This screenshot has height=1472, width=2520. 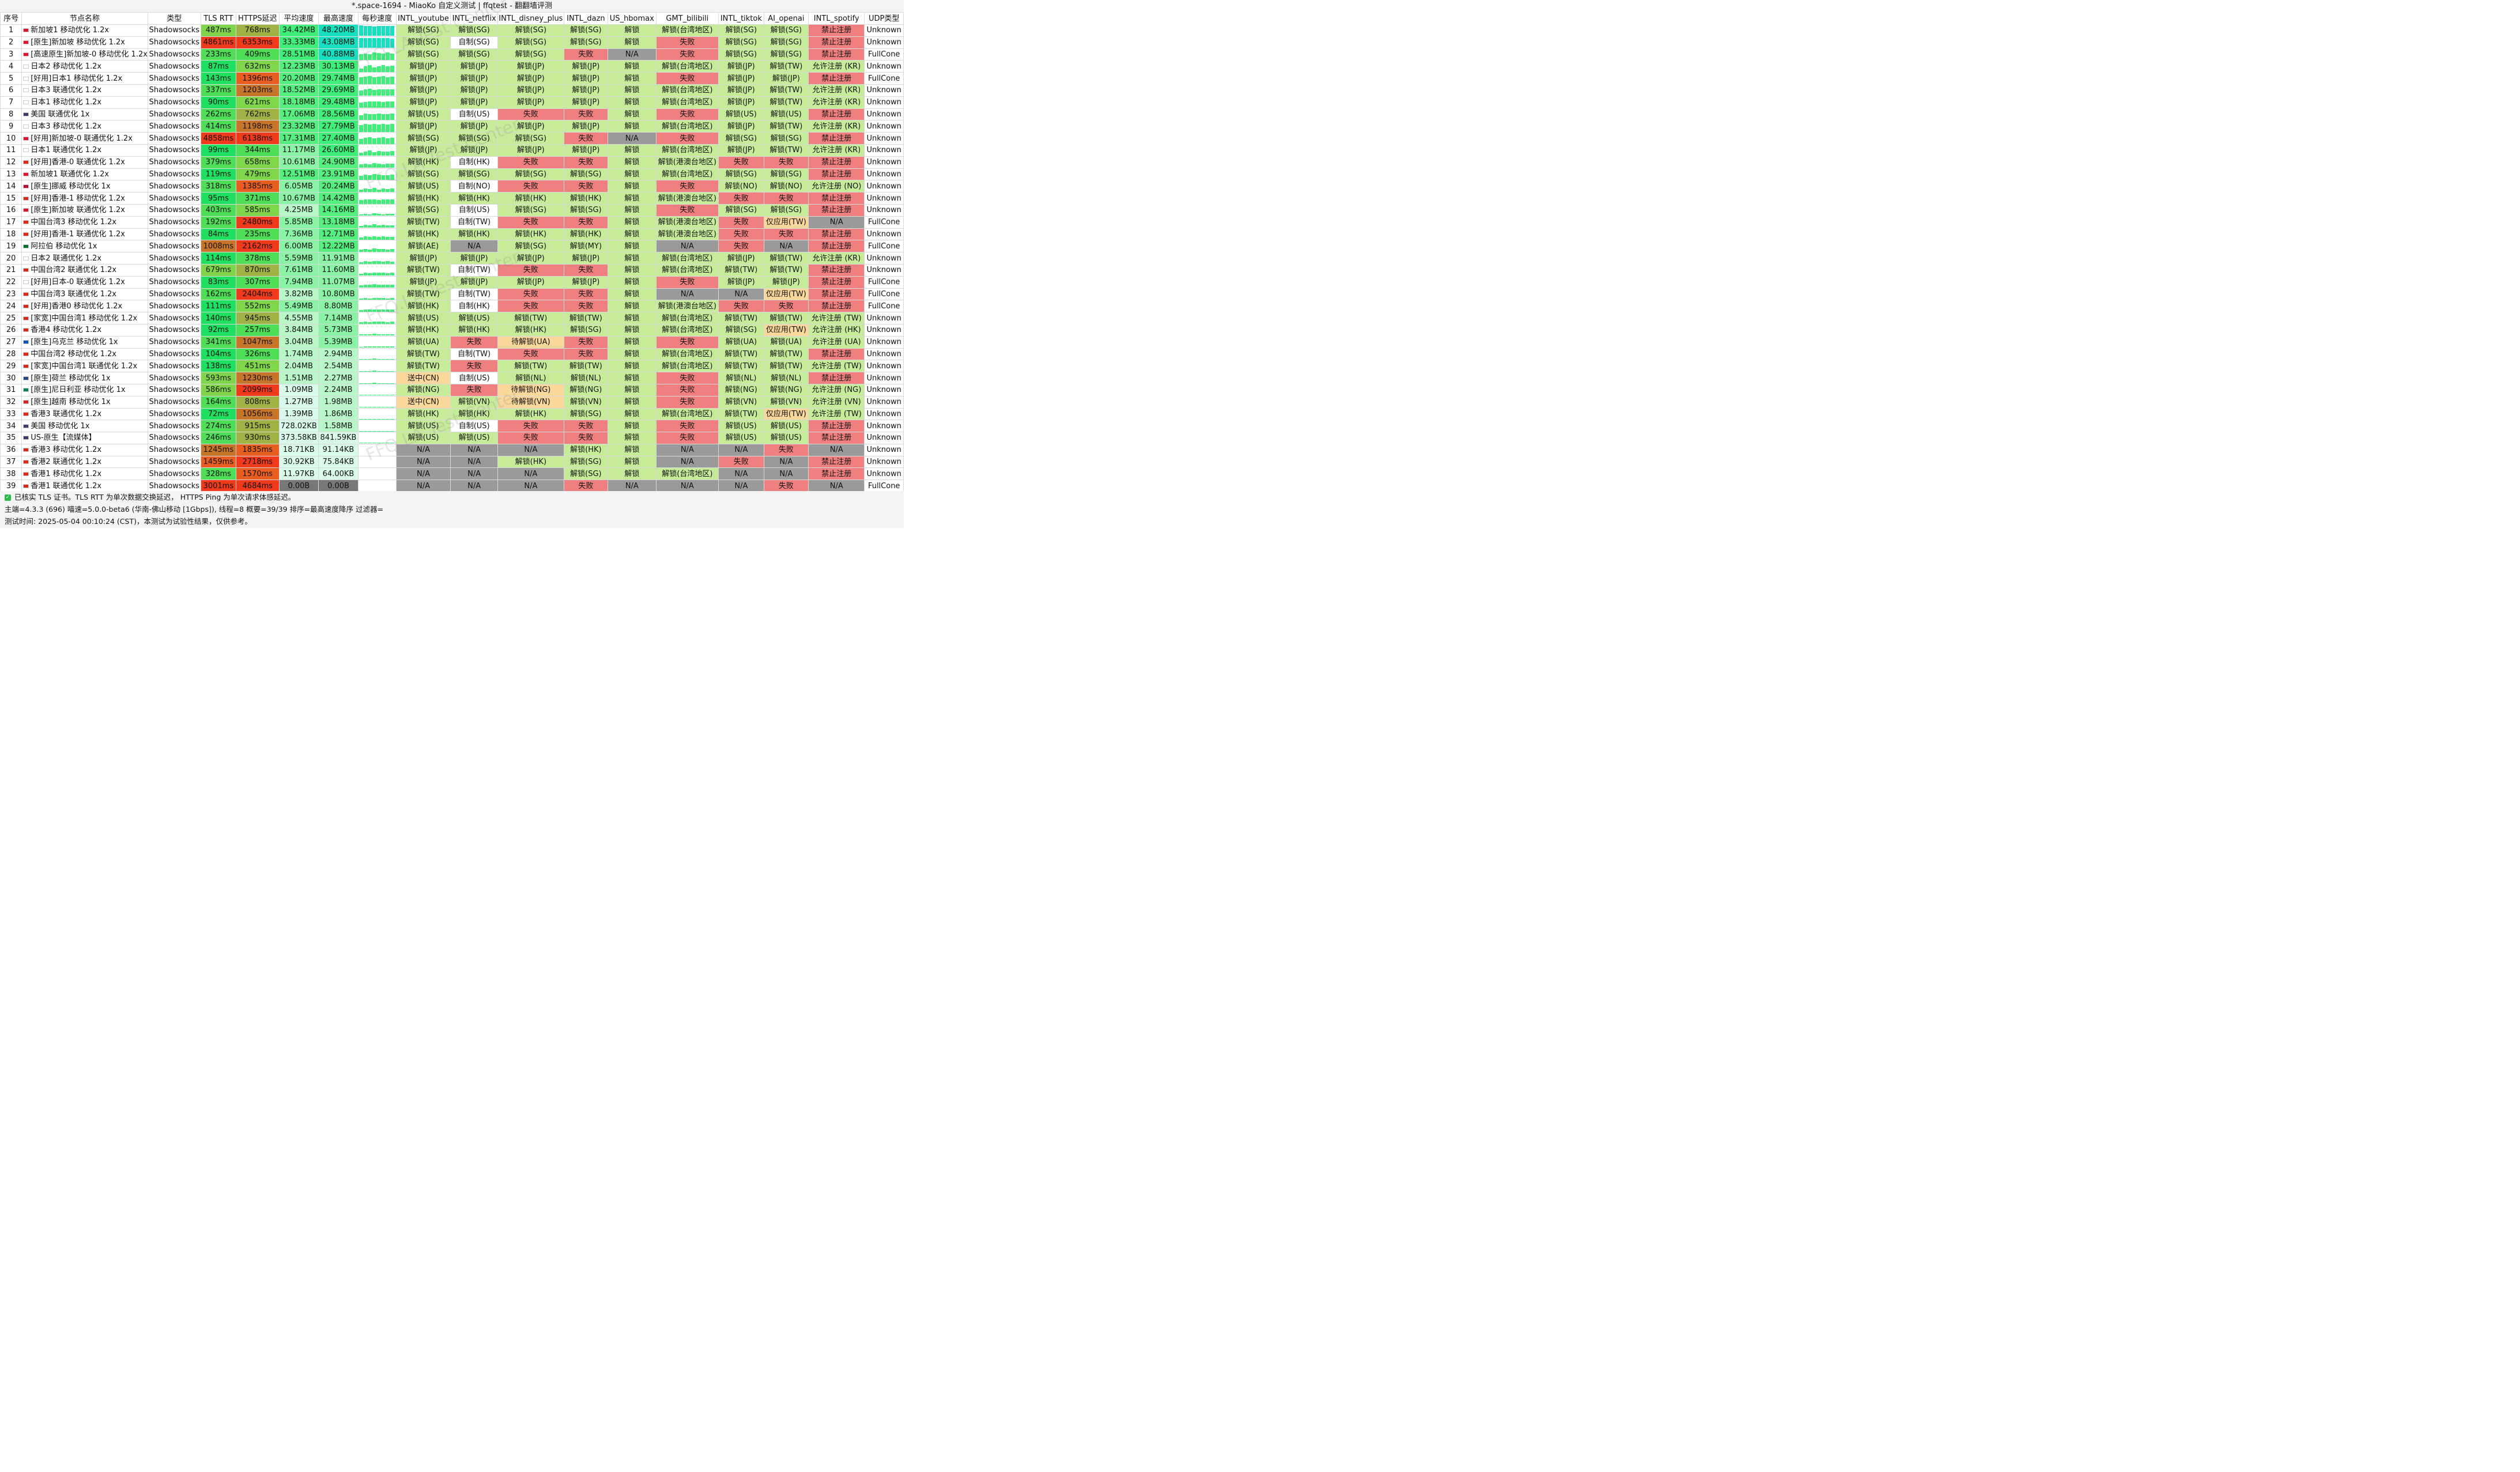 What do you see at coordinates (11, 30) in the screenshot?
I see `row-index: 1` at bounding box center [11, 30].